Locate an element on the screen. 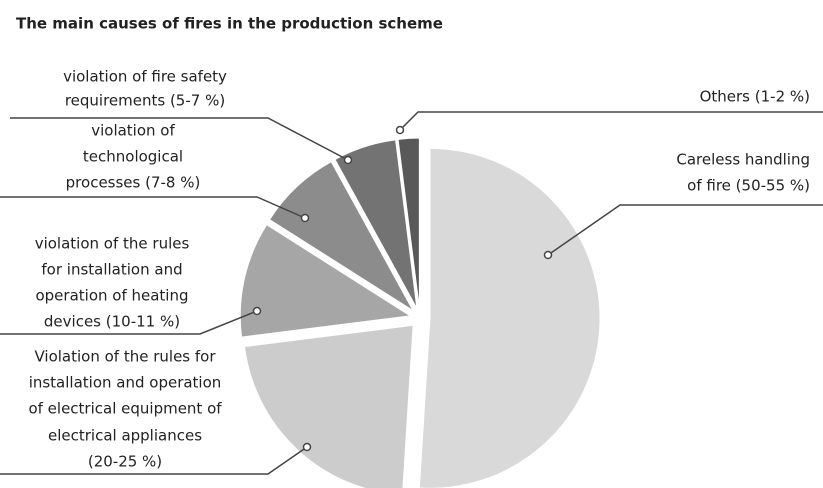 Image resolution: width=823 pixels, height=488 pixels. slice-label: installation and operation is located at coordinates (125, 383).